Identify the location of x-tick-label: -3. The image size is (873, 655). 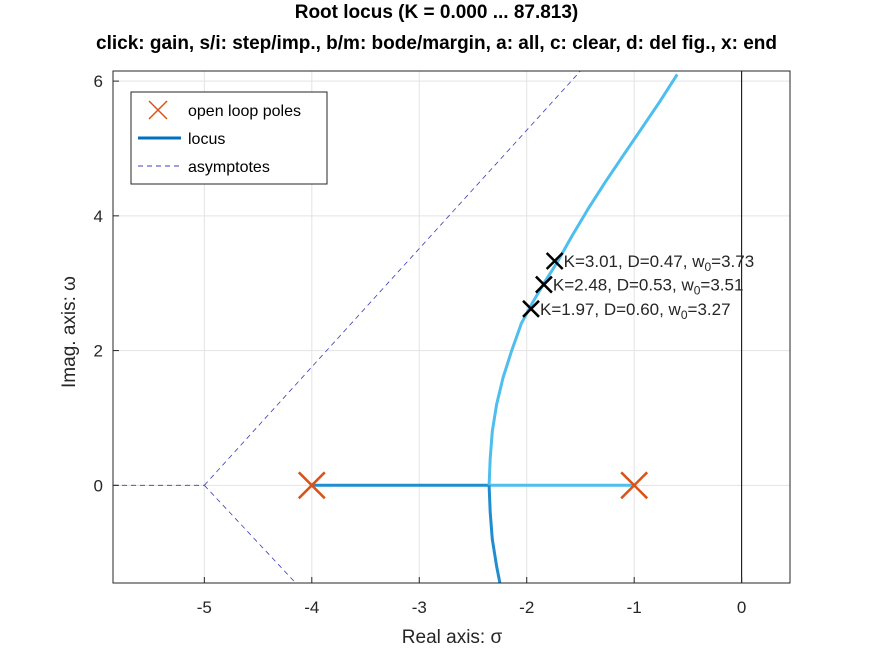
(419, 607).